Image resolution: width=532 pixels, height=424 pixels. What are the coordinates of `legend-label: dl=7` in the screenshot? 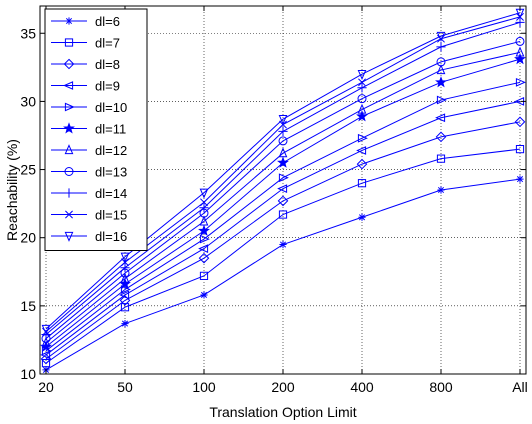 It's located at (107, 43).